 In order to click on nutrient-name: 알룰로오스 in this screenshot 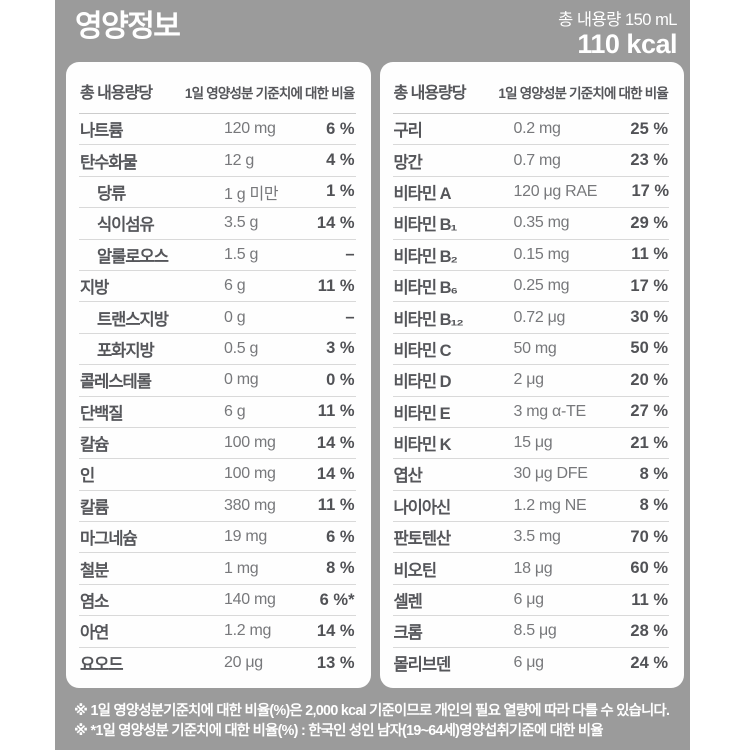, I will do `click(133, 256)`.